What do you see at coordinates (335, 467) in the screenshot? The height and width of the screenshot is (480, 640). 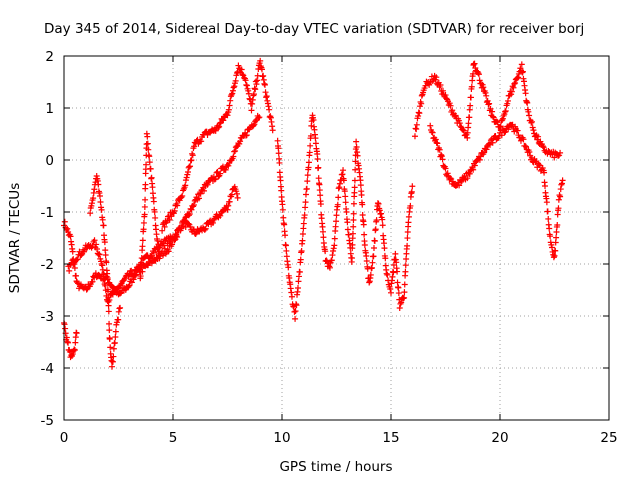 I see `x-axis-label: GPS time / hours` at bounding box center [335, 467].